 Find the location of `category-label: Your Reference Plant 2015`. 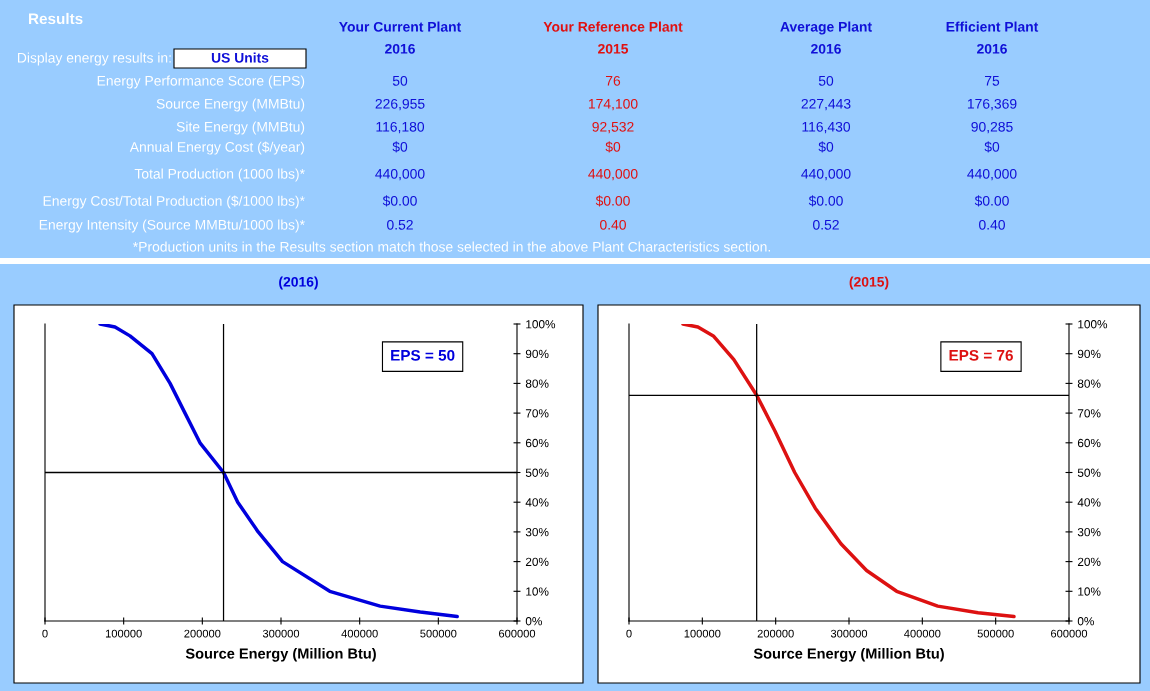

category-label: Your Reference Plant 2015 is located at coordinates (613, 37).